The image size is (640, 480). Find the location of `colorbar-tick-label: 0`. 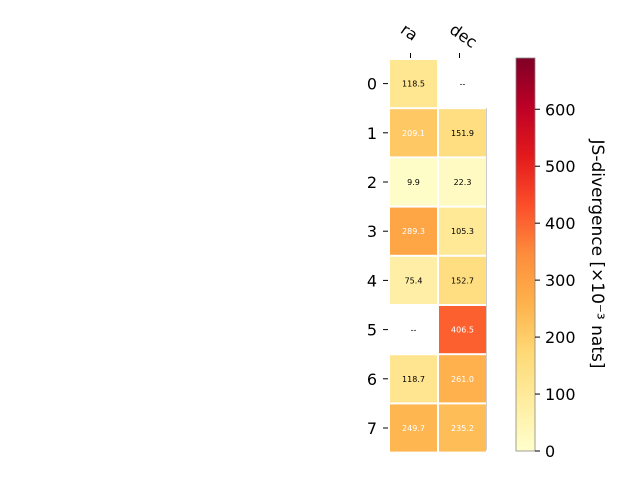

colorbar-tick-label: 0 is located at coordinates (550, 451).